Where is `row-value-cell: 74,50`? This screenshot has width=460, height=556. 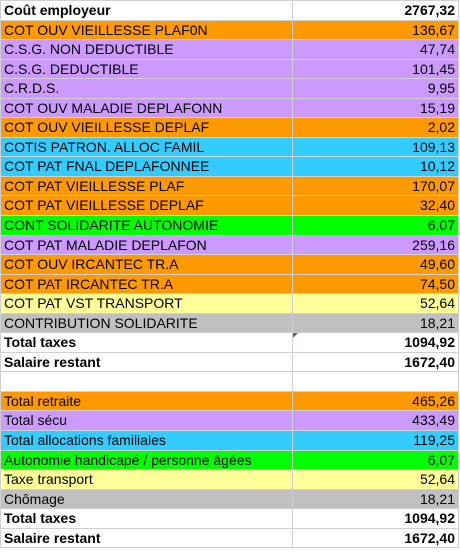 row-value-cell: 74,50 is located at coordinates (376, 284).